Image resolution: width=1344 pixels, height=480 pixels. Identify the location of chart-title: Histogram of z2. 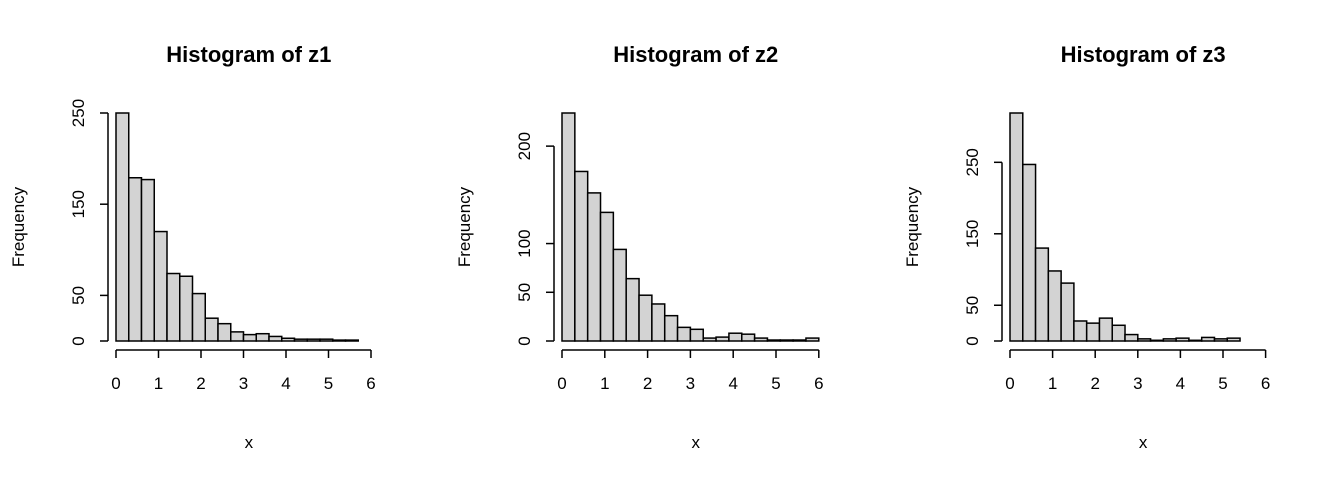
(695, 54).